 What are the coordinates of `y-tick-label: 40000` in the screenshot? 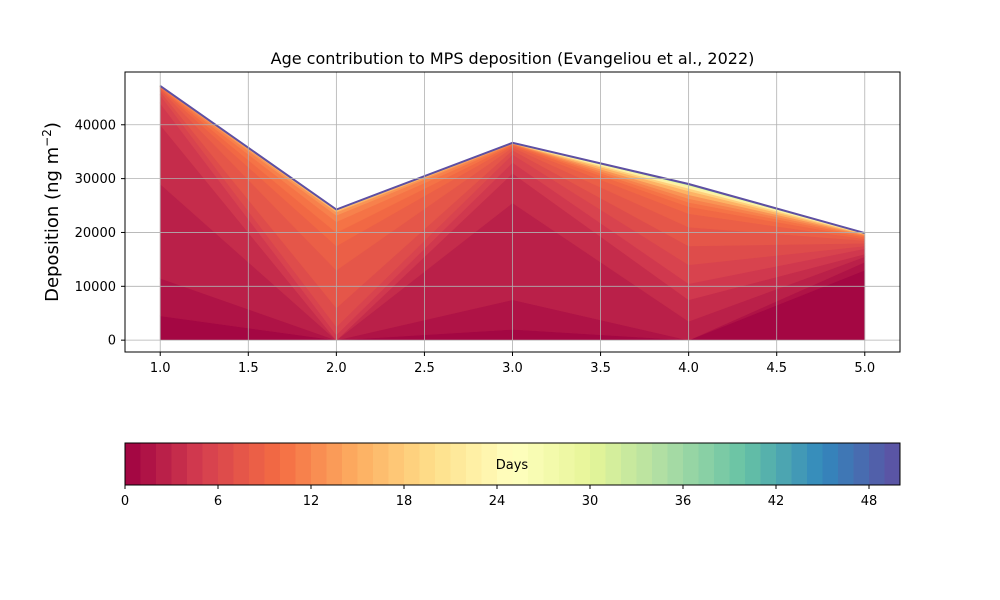 It's located at (95, 125).